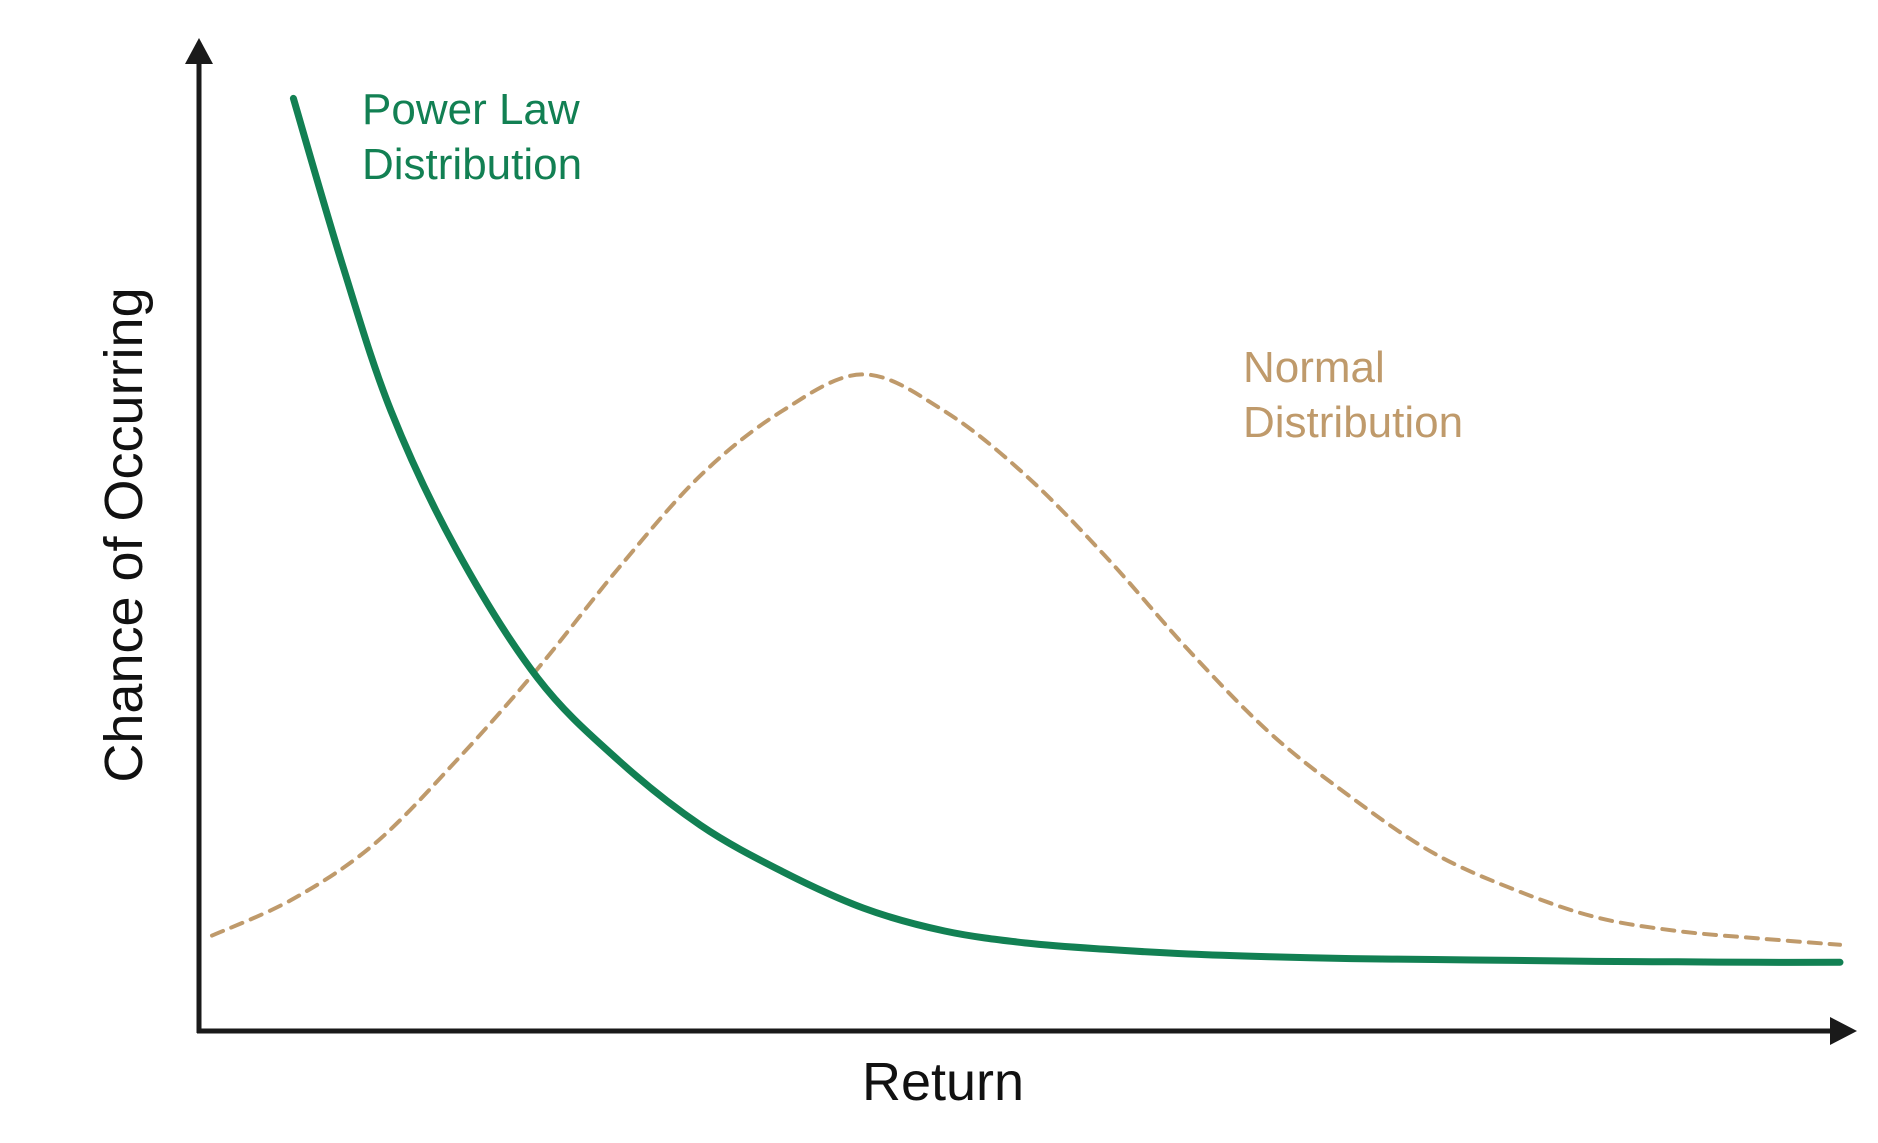 Image resolution: width=1878 pixels, height=1143 pixels. What do you see at coordinates (472, 164) in the screenshot?
I see `power-law-label-line-2: Distribution` at bounding box center [472, 164].